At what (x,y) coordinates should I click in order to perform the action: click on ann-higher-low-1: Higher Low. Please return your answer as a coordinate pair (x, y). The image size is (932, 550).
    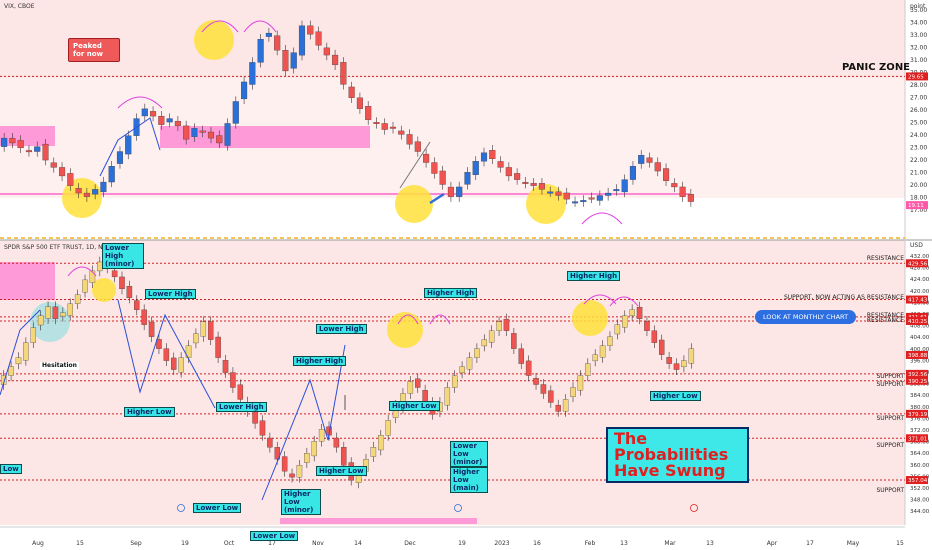
    Looking at the image, I should click on (149, 412).